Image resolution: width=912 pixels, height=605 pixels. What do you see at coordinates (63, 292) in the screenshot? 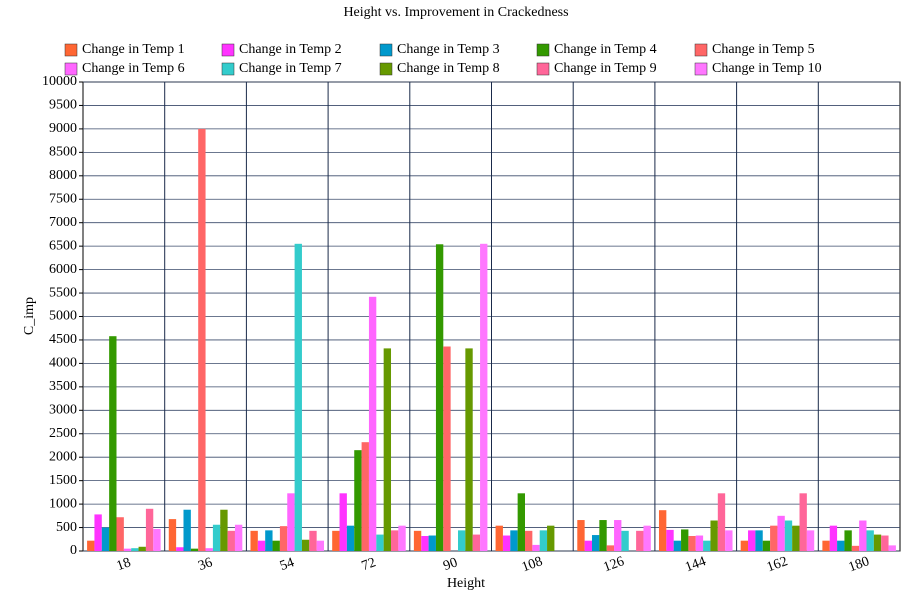
I see `y-tick-label: 5500` at bounding box center [63, 292].